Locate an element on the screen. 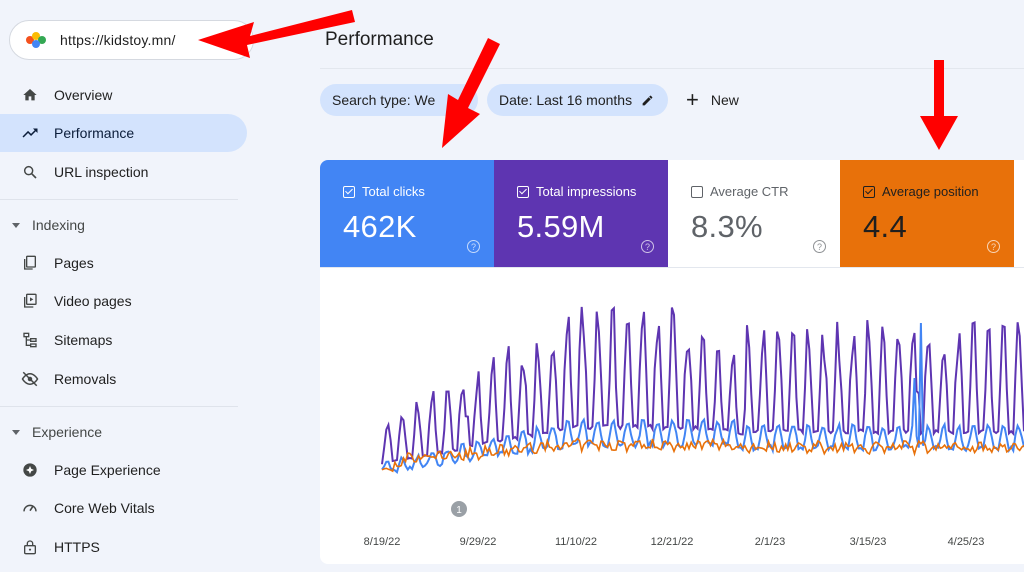 The height and width of the screenshot is (572, 1024). metric-value: 8.3% is located at coordinates (727, 226).